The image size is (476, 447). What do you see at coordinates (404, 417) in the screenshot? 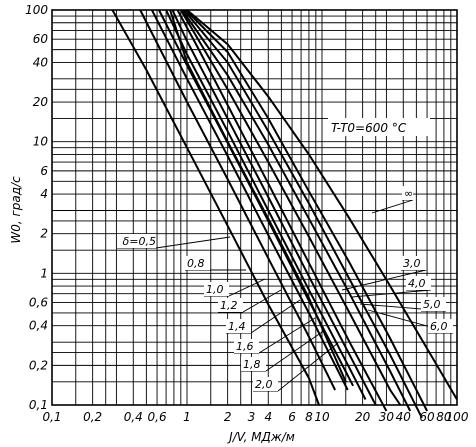
I see `x-tick-label: 40` at bounding box center [404, 417].